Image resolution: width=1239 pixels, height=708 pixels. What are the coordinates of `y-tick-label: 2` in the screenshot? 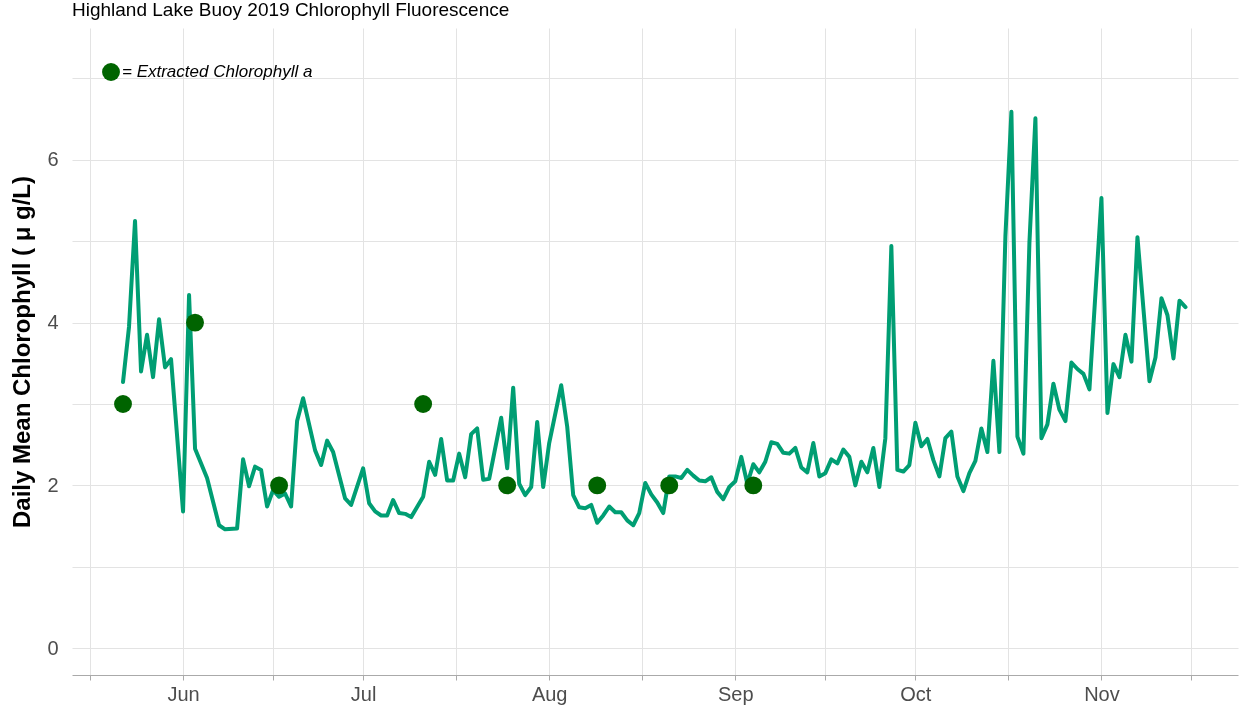 It's located at (53, 484).